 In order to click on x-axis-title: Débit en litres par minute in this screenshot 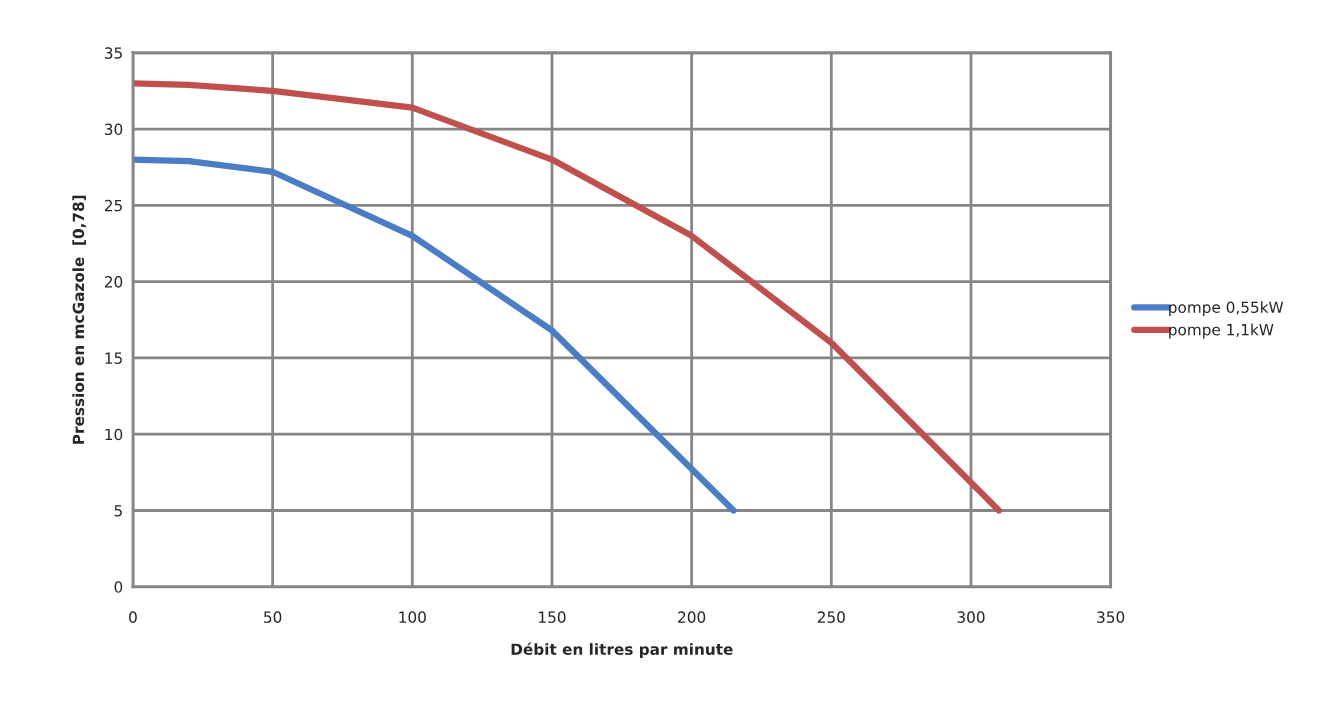, I will do `click(622, 650)`.